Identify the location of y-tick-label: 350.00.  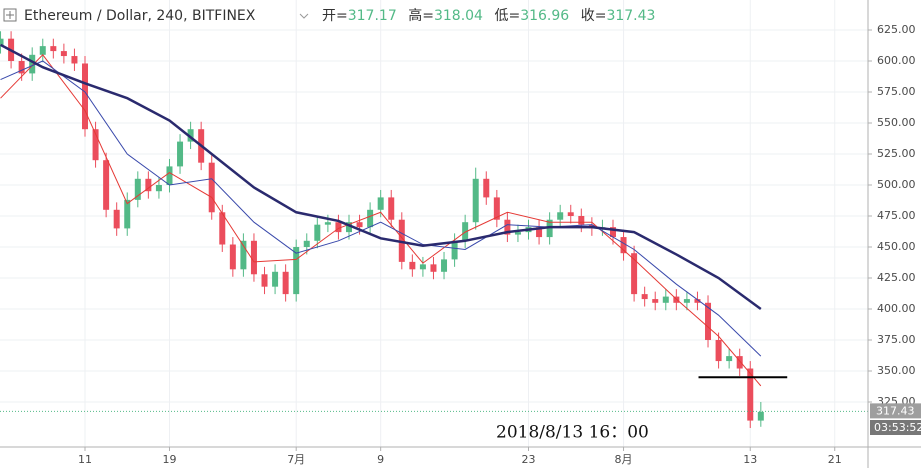
(896, 370).